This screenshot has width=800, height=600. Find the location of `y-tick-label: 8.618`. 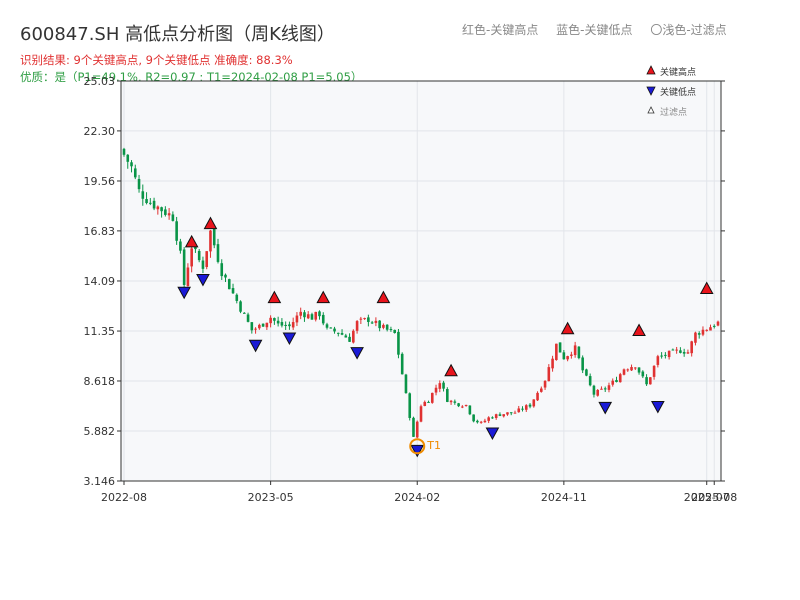

y-tick-label: 8.618 is located at coordinates (100, 381).